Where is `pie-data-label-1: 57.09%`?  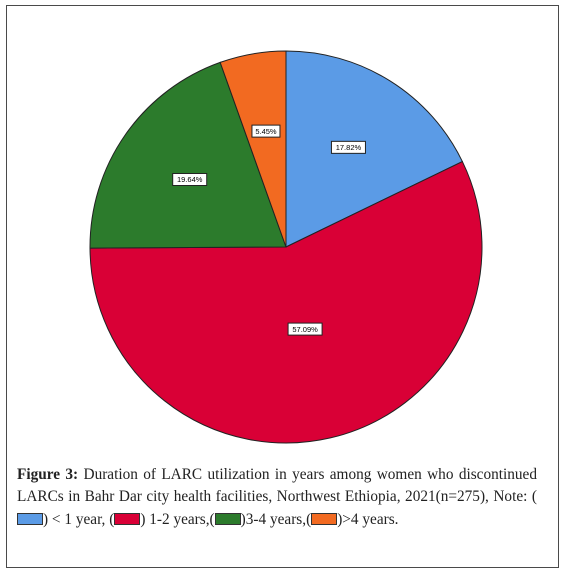 pie-data-label-1: 57.09% is located at coordinates (305, 329).